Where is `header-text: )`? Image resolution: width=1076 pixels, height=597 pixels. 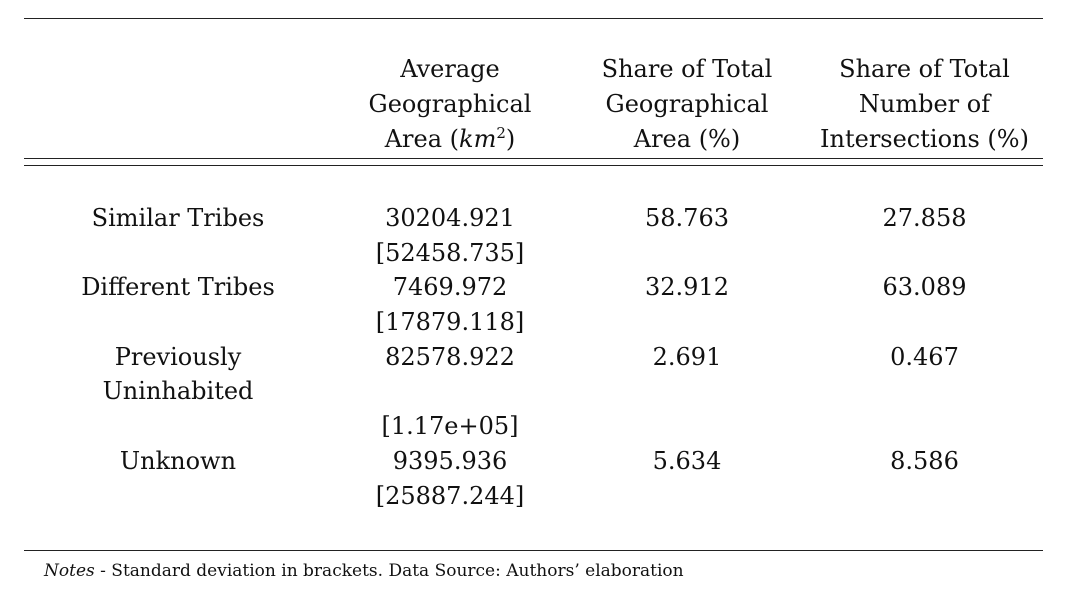
header-text: ) is located at coordinates (510, 139).